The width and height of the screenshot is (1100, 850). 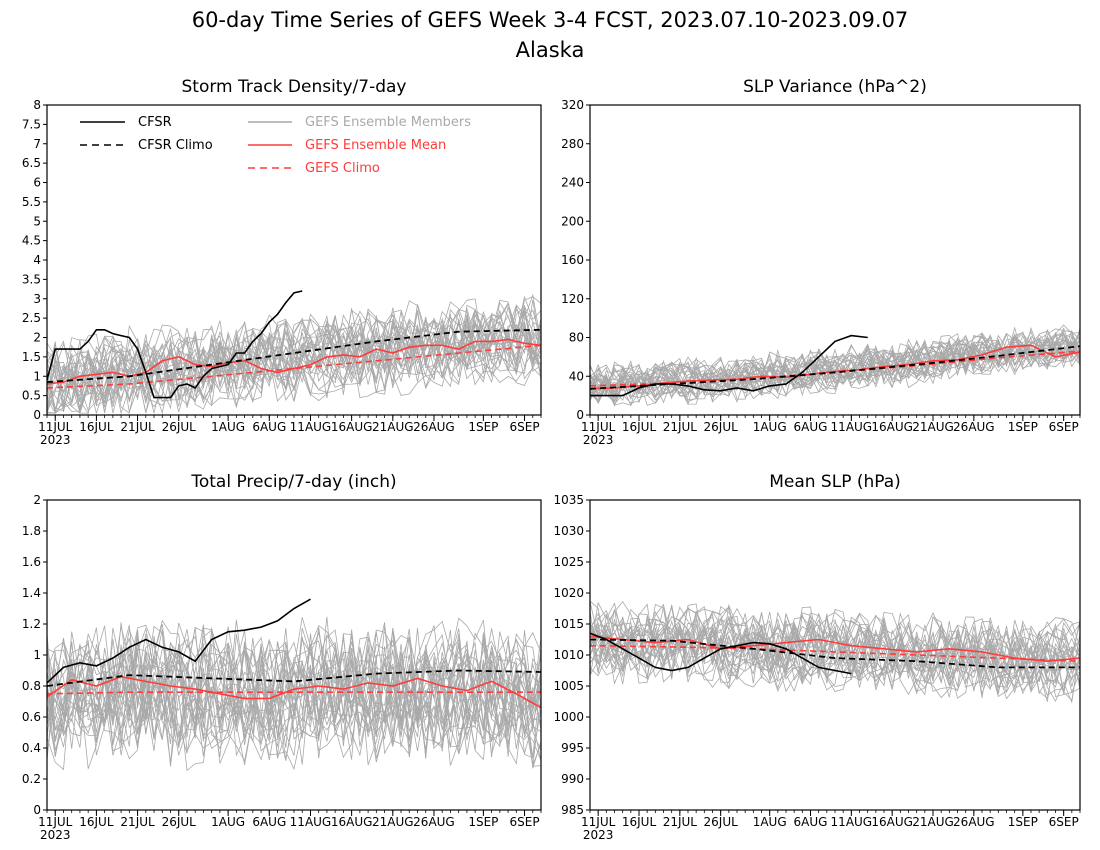 I want to click on y-tick-label: 160, so click(x=572, y=260).